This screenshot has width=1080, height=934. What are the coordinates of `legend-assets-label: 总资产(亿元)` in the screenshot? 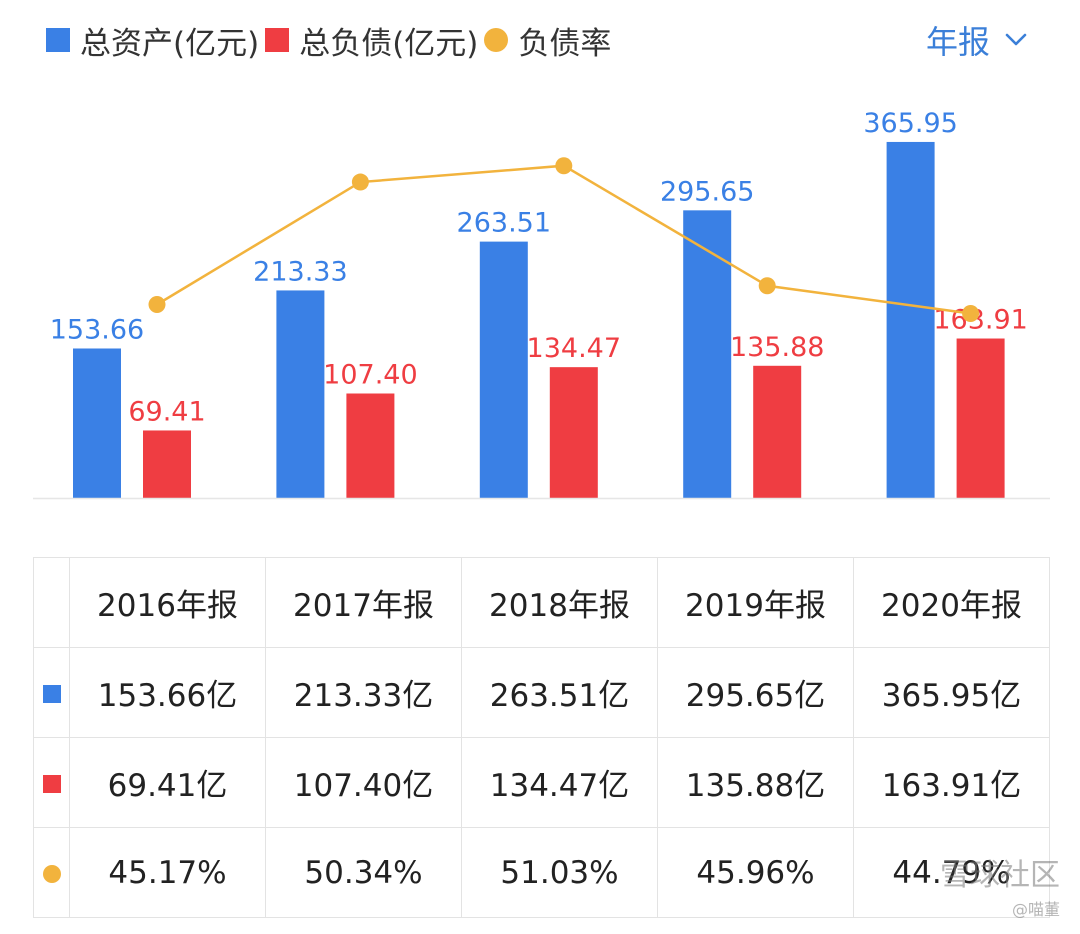 It's located at (170, 43).